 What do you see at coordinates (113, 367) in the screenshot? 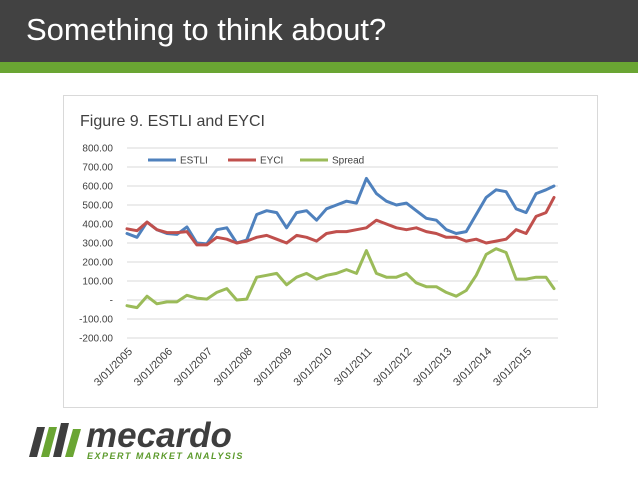
I see `x-tick-label: 3/01/2005` at bounding box center [113, 367].